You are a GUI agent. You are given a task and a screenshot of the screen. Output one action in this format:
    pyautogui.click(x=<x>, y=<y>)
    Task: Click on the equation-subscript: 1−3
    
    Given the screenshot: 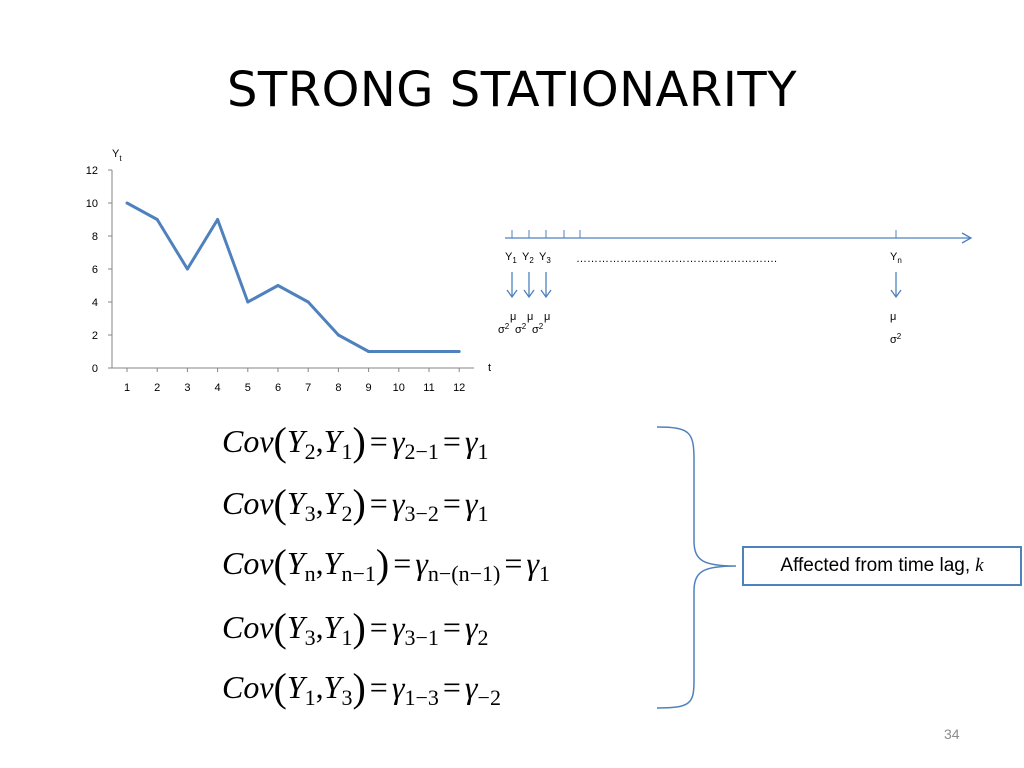 What is the action you would take?
    pyautogui.click(x=421, y=697)
    